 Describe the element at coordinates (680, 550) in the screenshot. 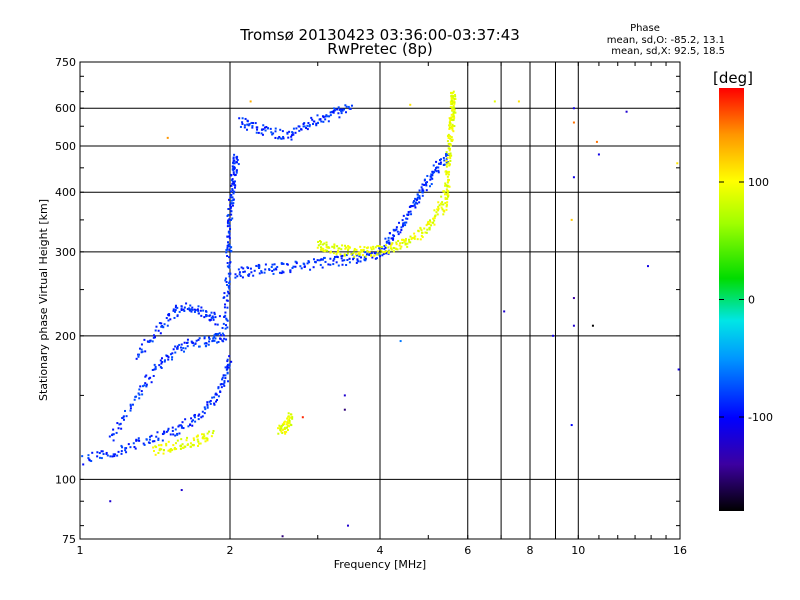

I see `x-tick-label: 16` at that location.